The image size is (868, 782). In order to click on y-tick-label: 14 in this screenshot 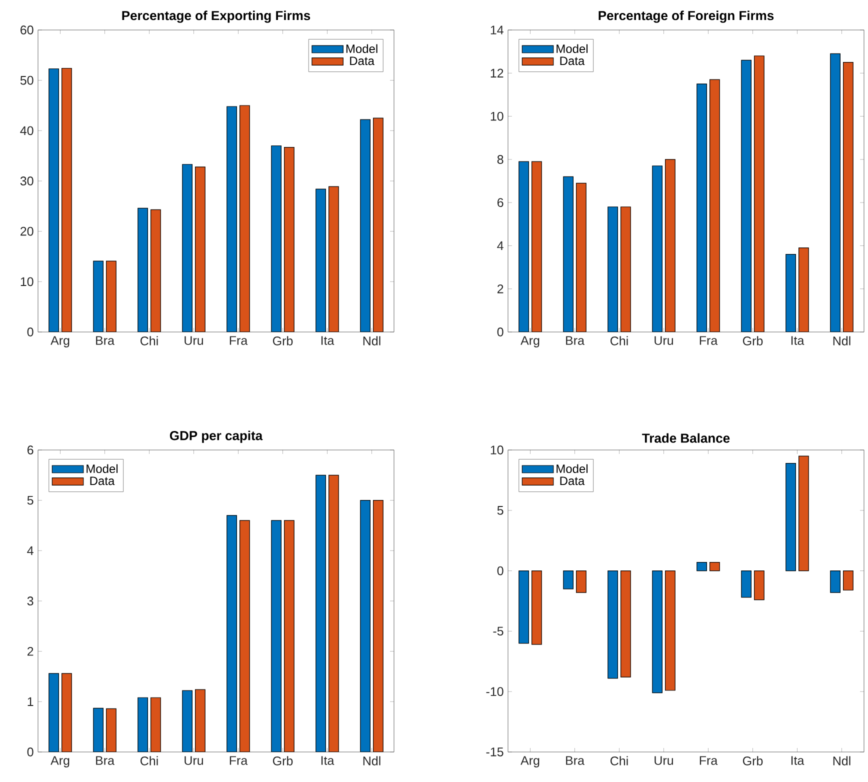, I will do `click(497, 30)`.